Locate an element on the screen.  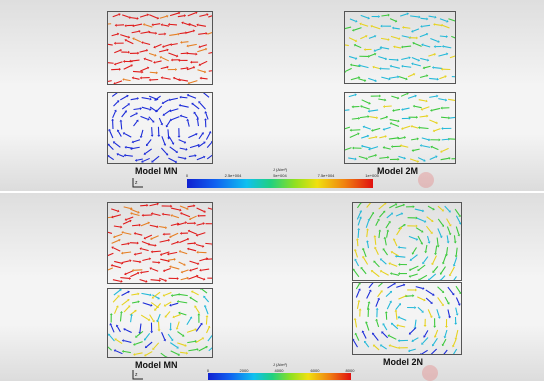
bottom-left-model-label: Model MN is located at coordinates (156, 365).